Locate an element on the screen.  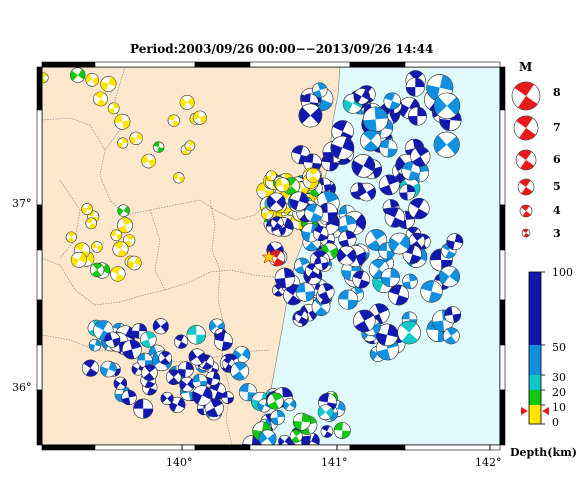
depth-label-50: 50 is located at coordinates (559, 347).